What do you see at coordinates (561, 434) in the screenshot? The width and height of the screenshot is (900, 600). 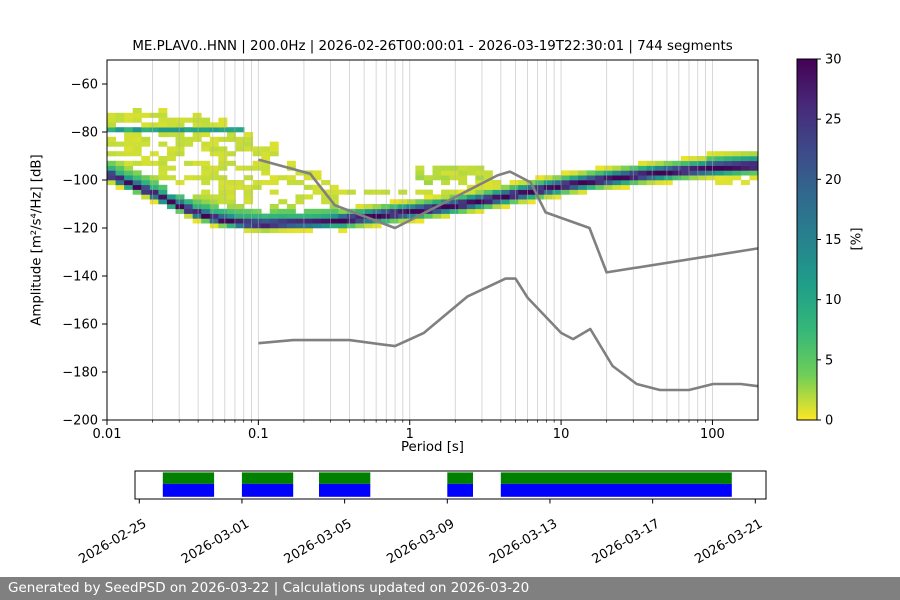 I see `x-tick-label: 10` at bounding box center [561, 434].